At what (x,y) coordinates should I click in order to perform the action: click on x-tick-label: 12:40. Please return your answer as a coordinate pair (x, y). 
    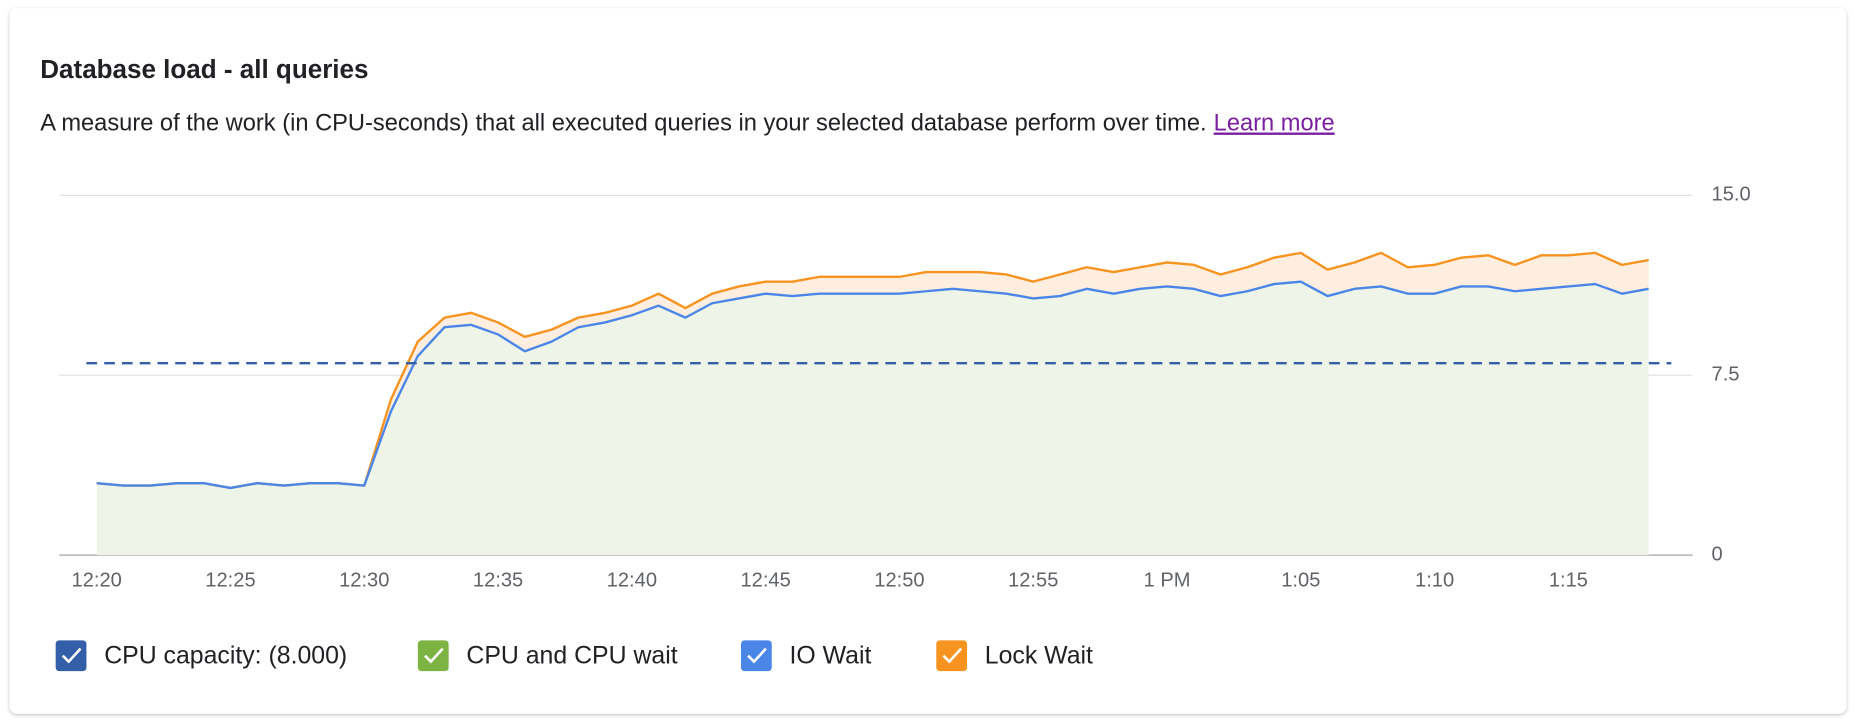
    Looking at the image, I should click on (632, 580).